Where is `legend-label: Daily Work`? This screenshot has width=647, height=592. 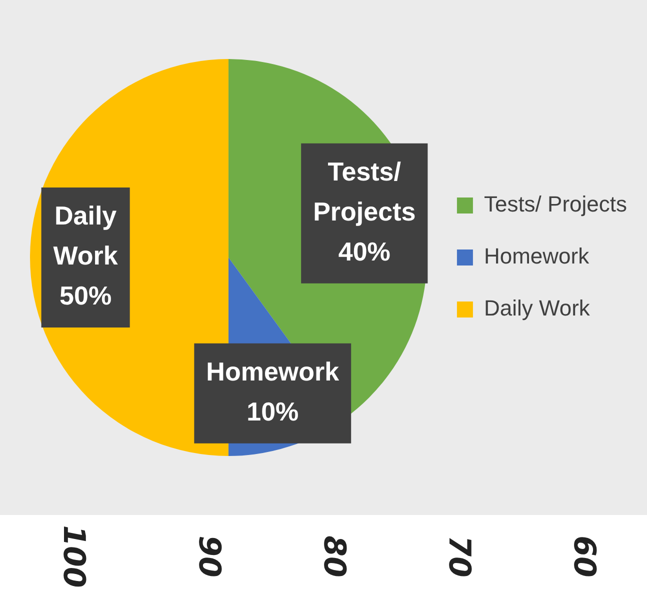 legend-label: Daily Work is located at coordinates (537, 308).